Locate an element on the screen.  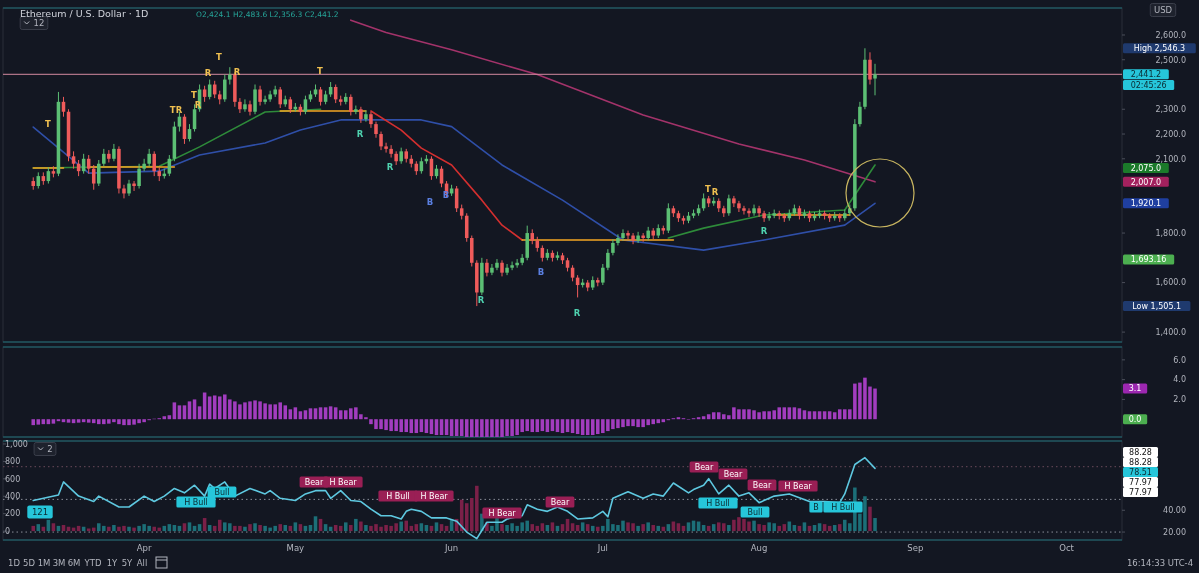
text: 1,693.16 is located at coordinates (1148, 260).